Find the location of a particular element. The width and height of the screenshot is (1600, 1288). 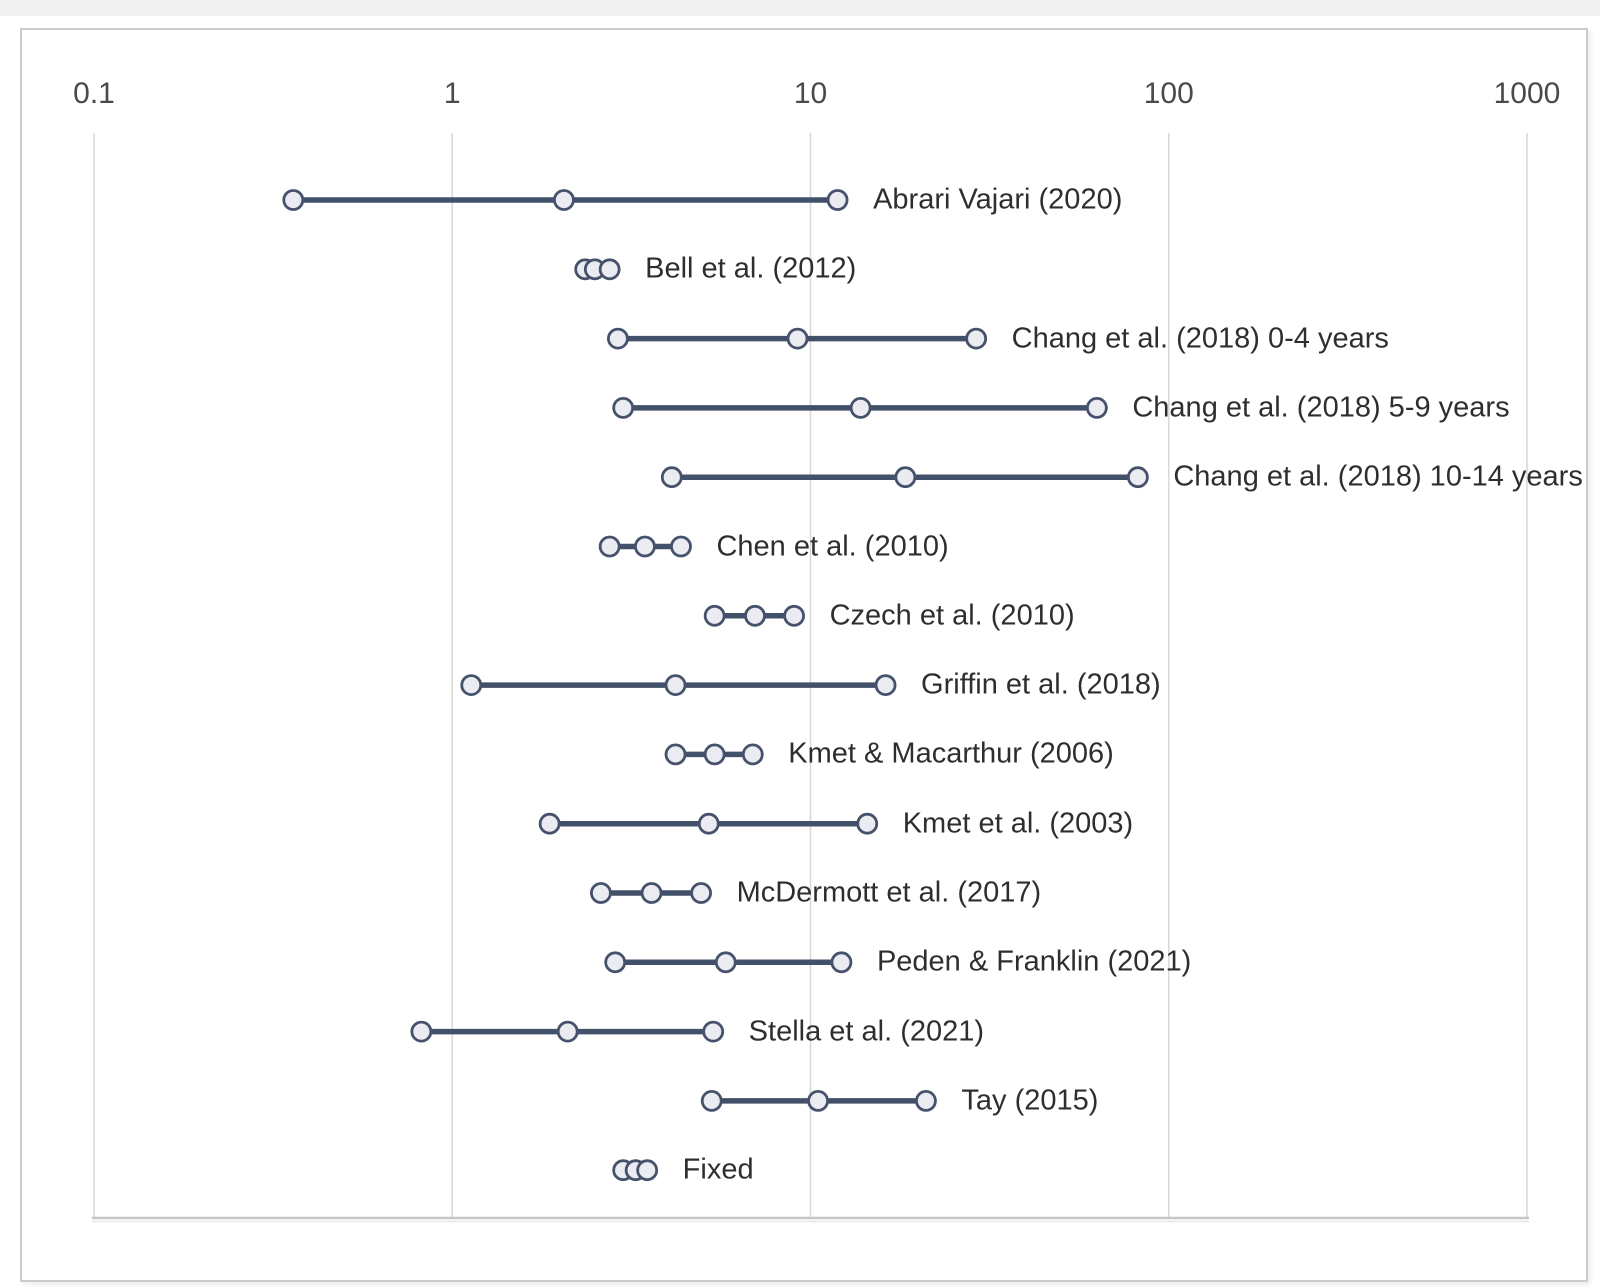

study-label: Chang et al. (2018) 0-4 years is located at coordinates (1200, 338).